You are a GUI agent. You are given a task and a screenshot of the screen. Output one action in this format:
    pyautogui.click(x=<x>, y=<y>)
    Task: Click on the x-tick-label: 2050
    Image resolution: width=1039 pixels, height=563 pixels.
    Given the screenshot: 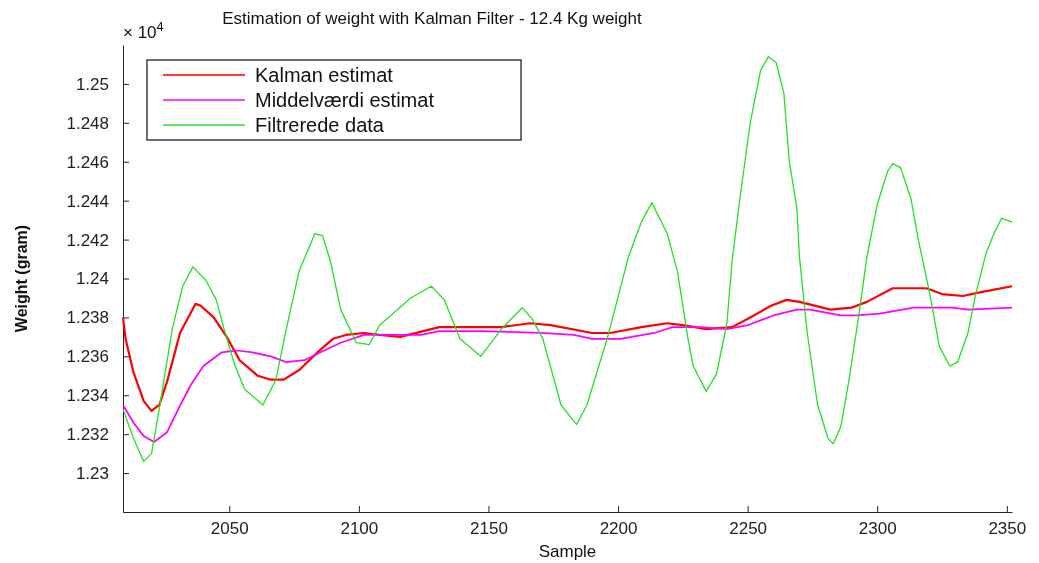 What is the action you would take?
    pyautogui.click(x=229, y=529)
    